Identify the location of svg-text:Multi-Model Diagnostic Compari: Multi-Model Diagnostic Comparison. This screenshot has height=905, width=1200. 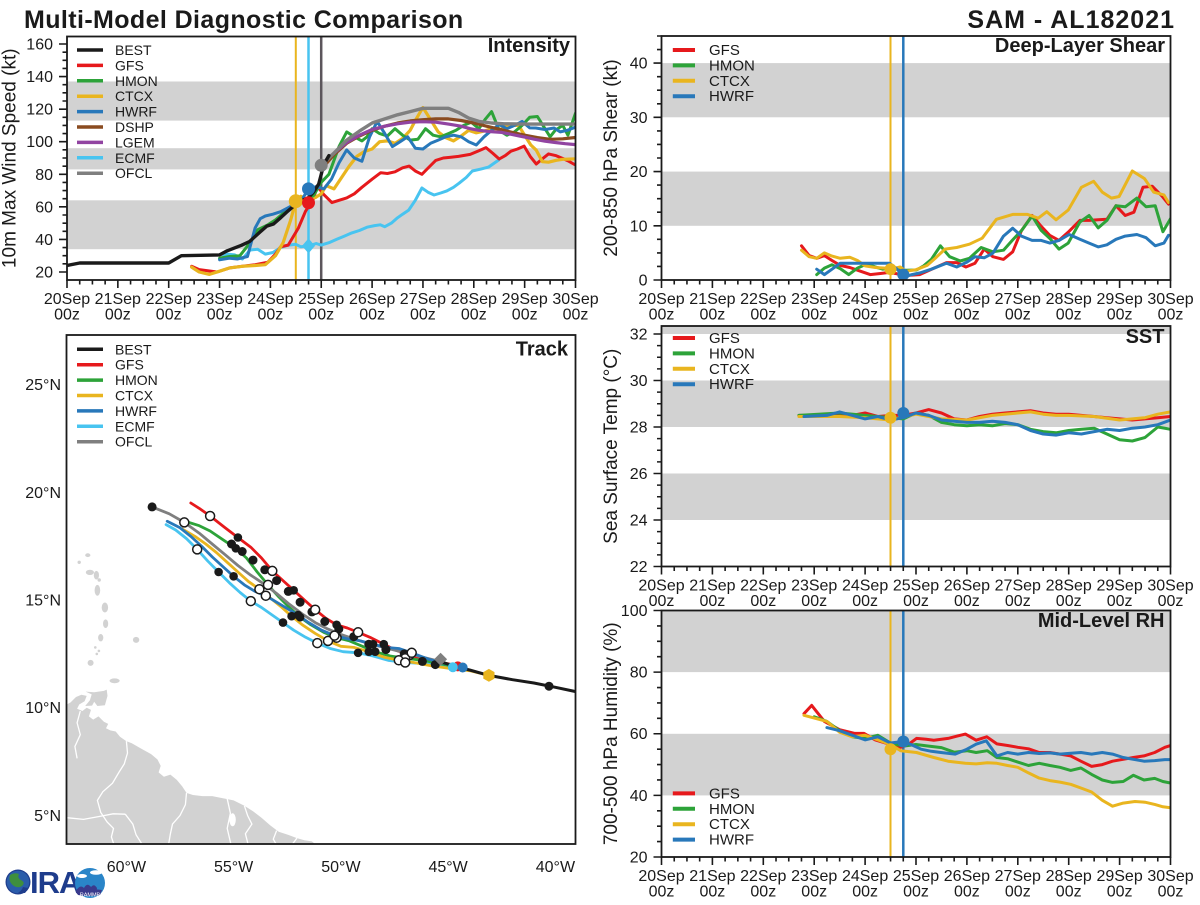
(244, 20).